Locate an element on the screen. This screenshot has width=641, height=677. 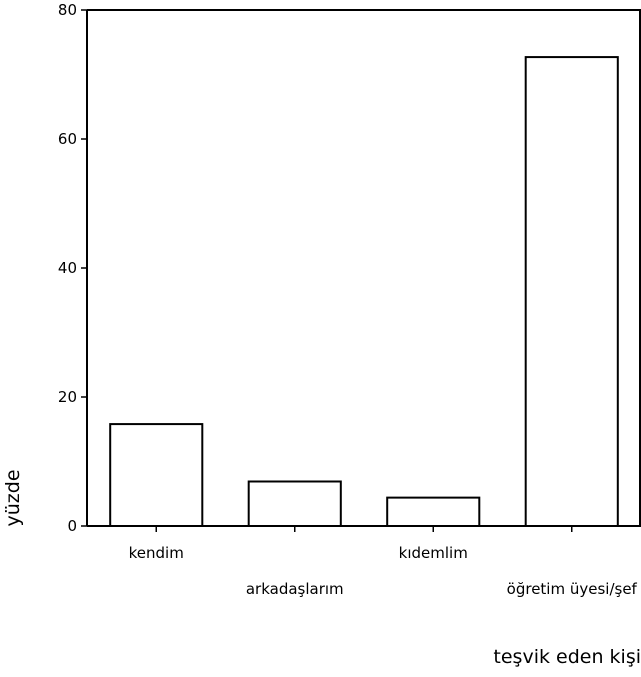
y-tick-label: 20 is located at coordinates (67, 397).